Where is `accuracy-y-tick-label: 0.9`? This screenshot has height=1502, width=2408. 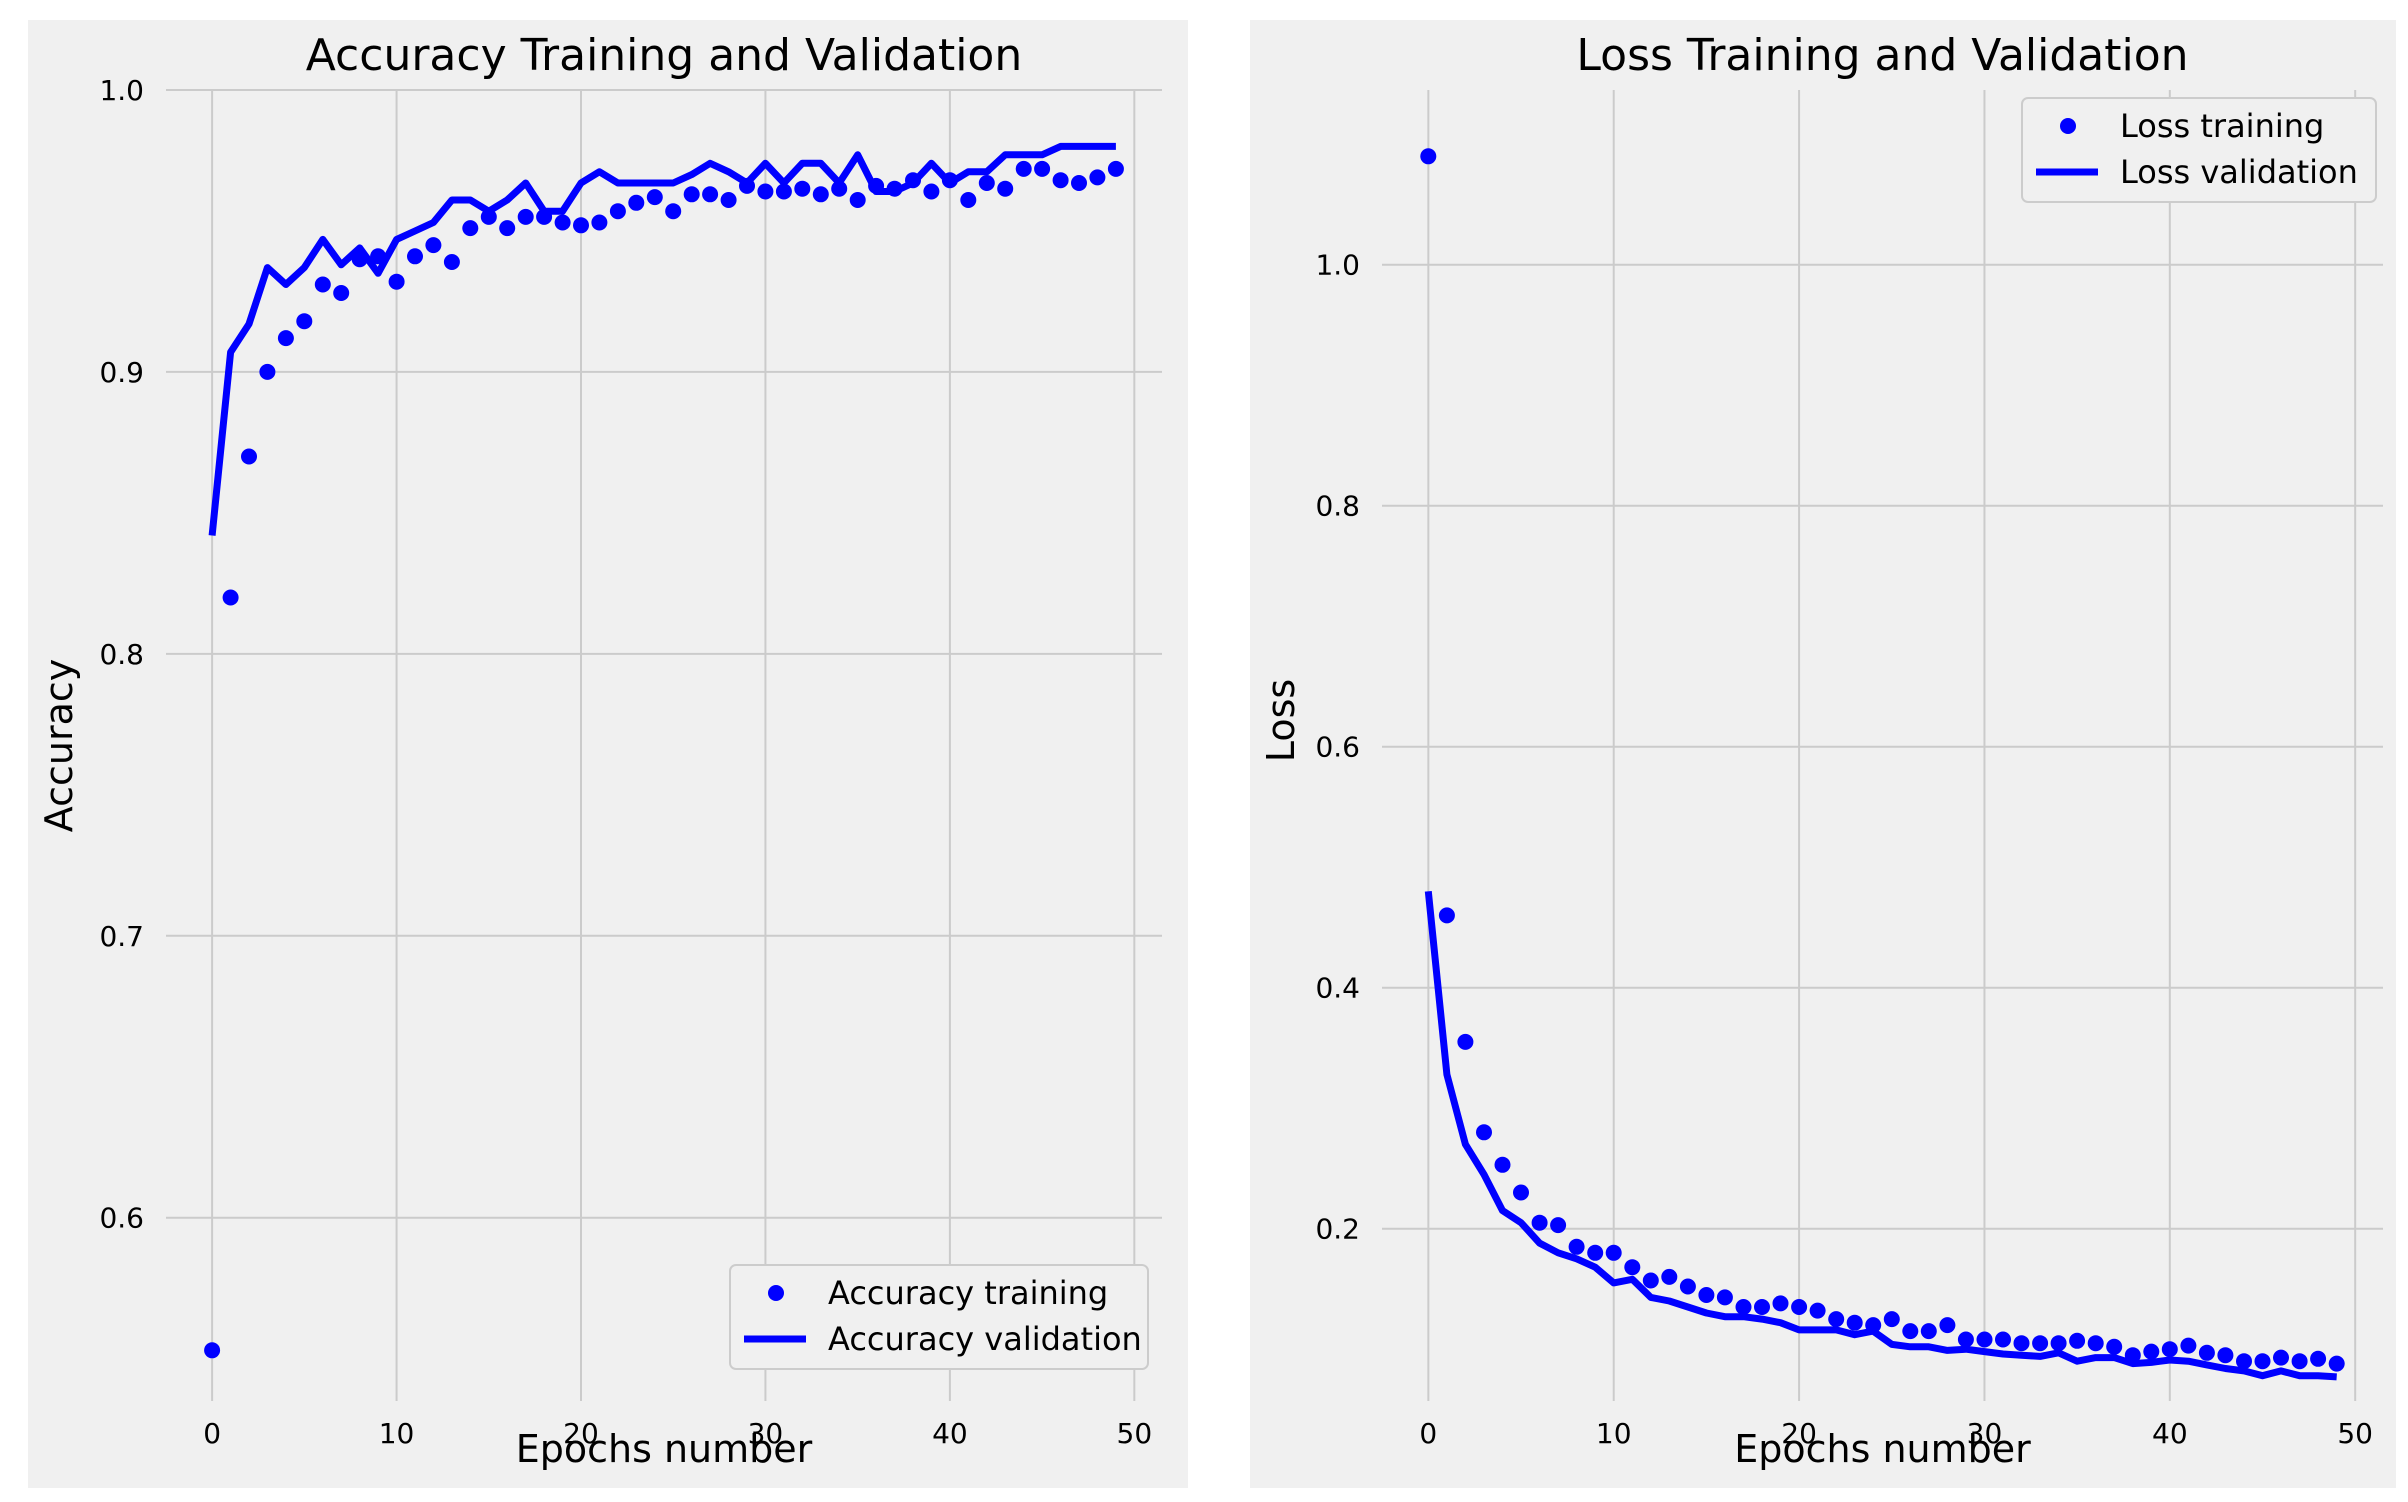 accuracy-y-tick-label: 0.9 is located at coordinates (121, 372).